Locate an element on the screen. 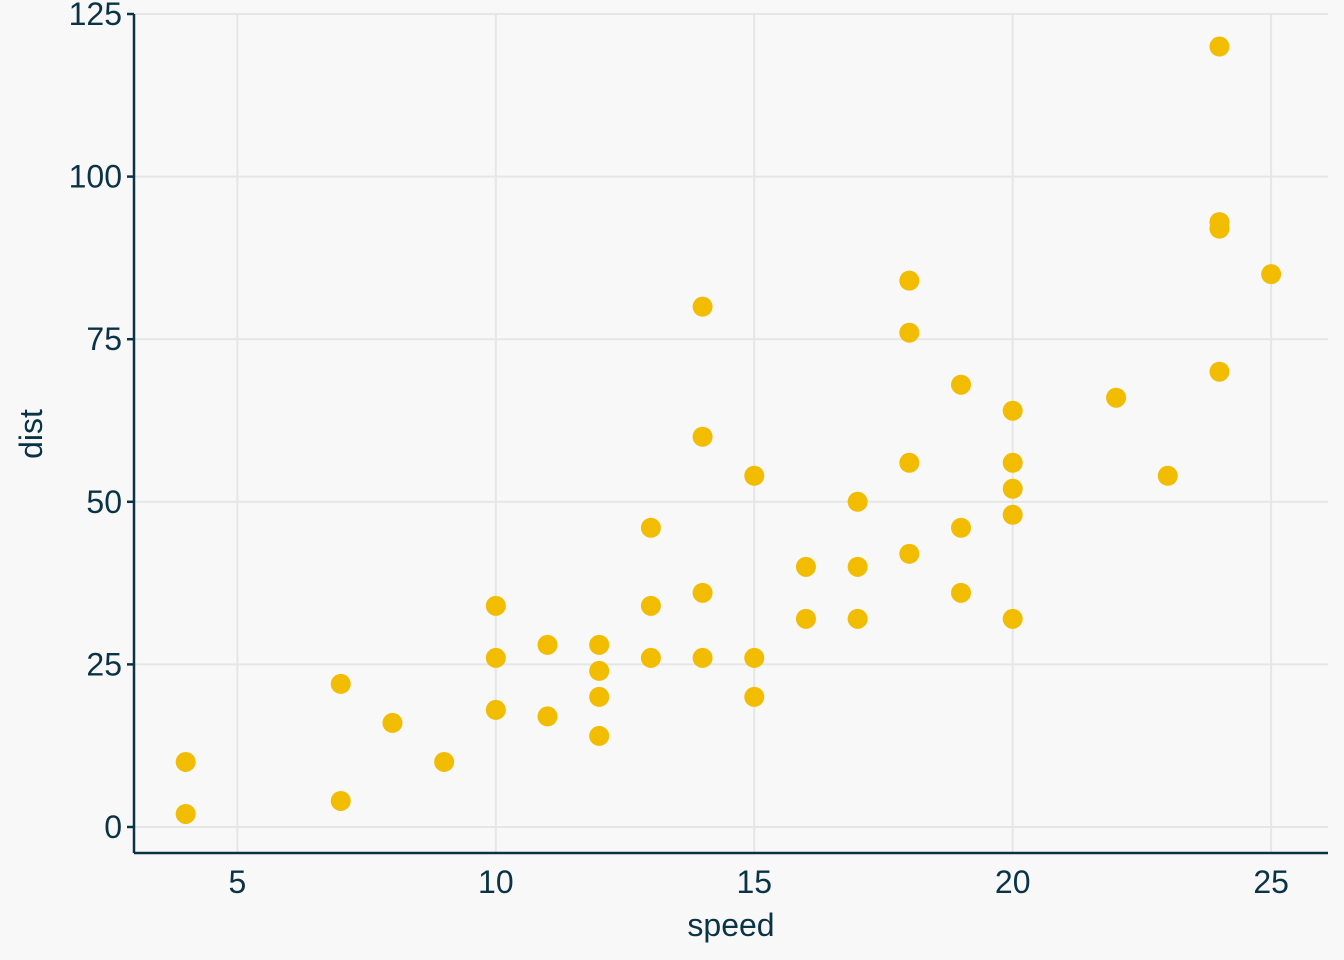 The height and width of the screenshot is (960, 1344). y-tick-label: 50 is located at coordinates (104, 502).